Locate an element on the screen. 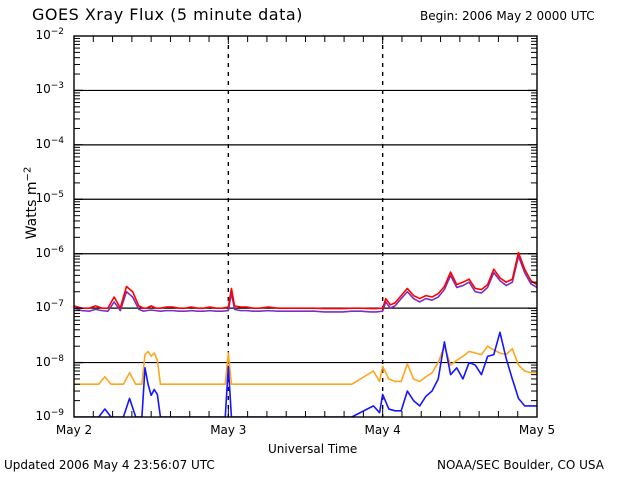 This screenshot has width=640, height=480. y-tick-label: 10⁻⁴ is located at coordinates (49, 143).